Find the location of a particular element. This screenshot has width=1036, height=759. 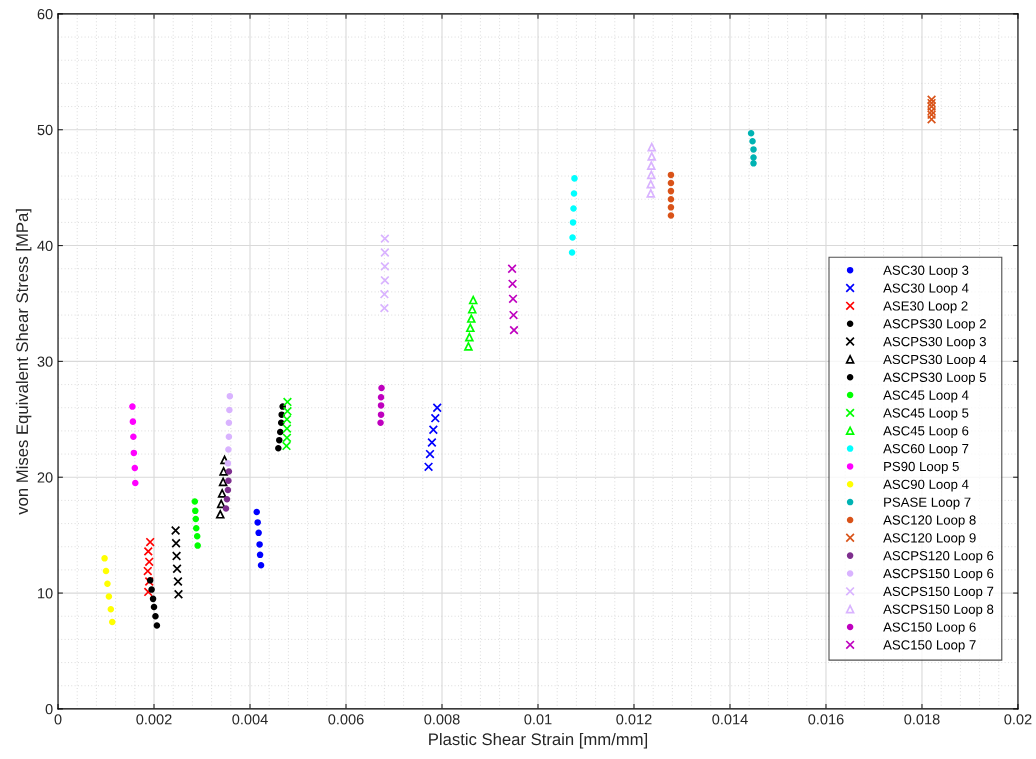

legend-label: ASC90 Loop 4 is located at coordinates (926, 485).